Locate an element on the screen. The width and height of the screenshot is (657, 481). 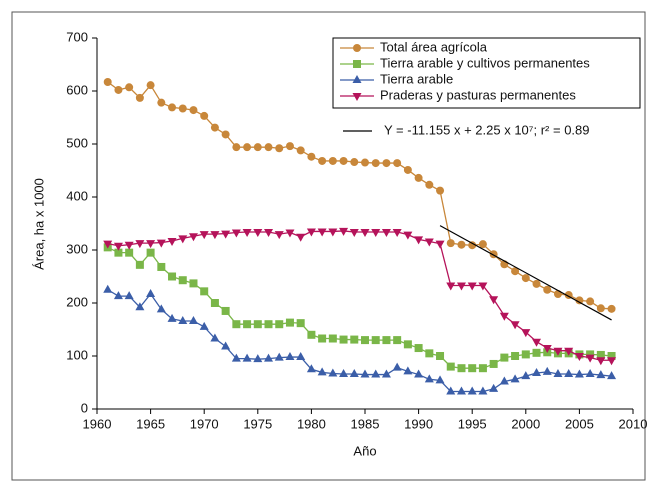
x-tick-label: 1975 is located at coordinates (257, 423).